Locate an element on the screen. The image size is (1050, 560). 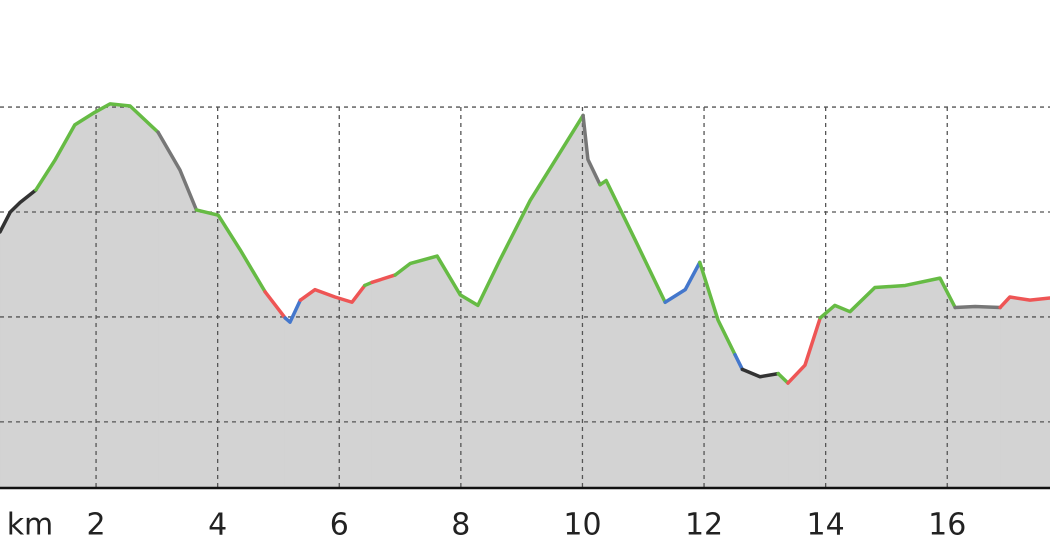
x-tick-label: 16 is located at coordinates (947, 525).